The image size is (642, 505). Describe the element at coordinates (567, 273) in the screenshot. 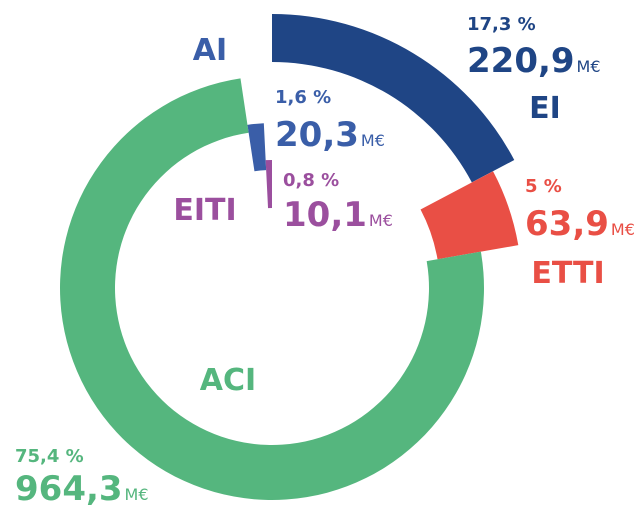

I see `category-label: ETTI` at that location.